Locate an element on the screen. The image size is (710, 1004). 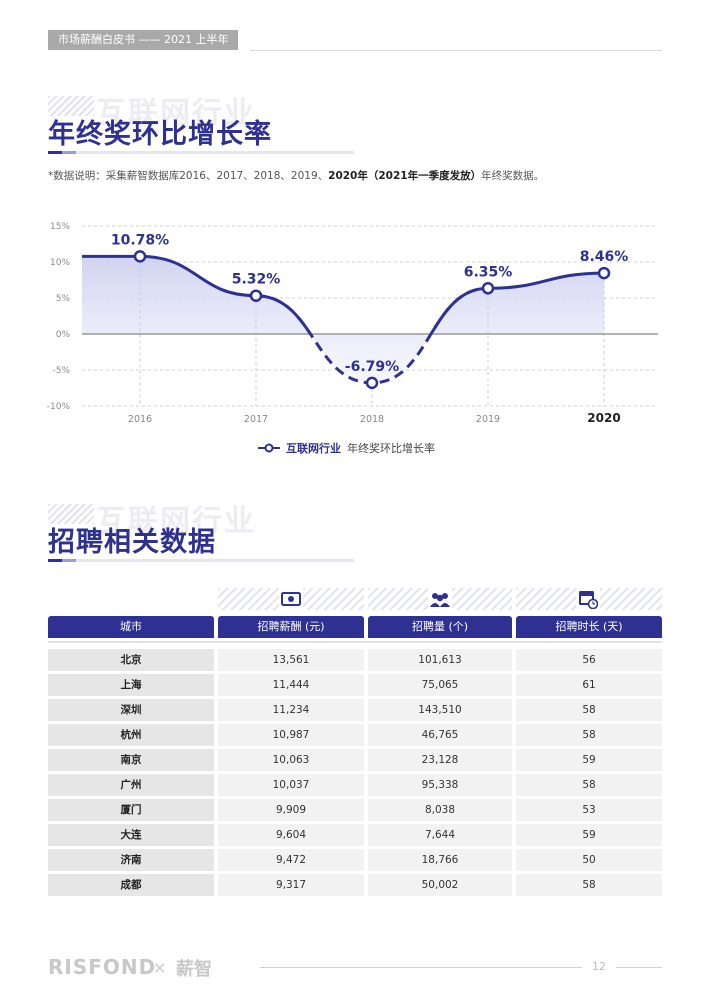
table-row: 大连 9,604 7,644 59 is located at coordinates (355, 835).